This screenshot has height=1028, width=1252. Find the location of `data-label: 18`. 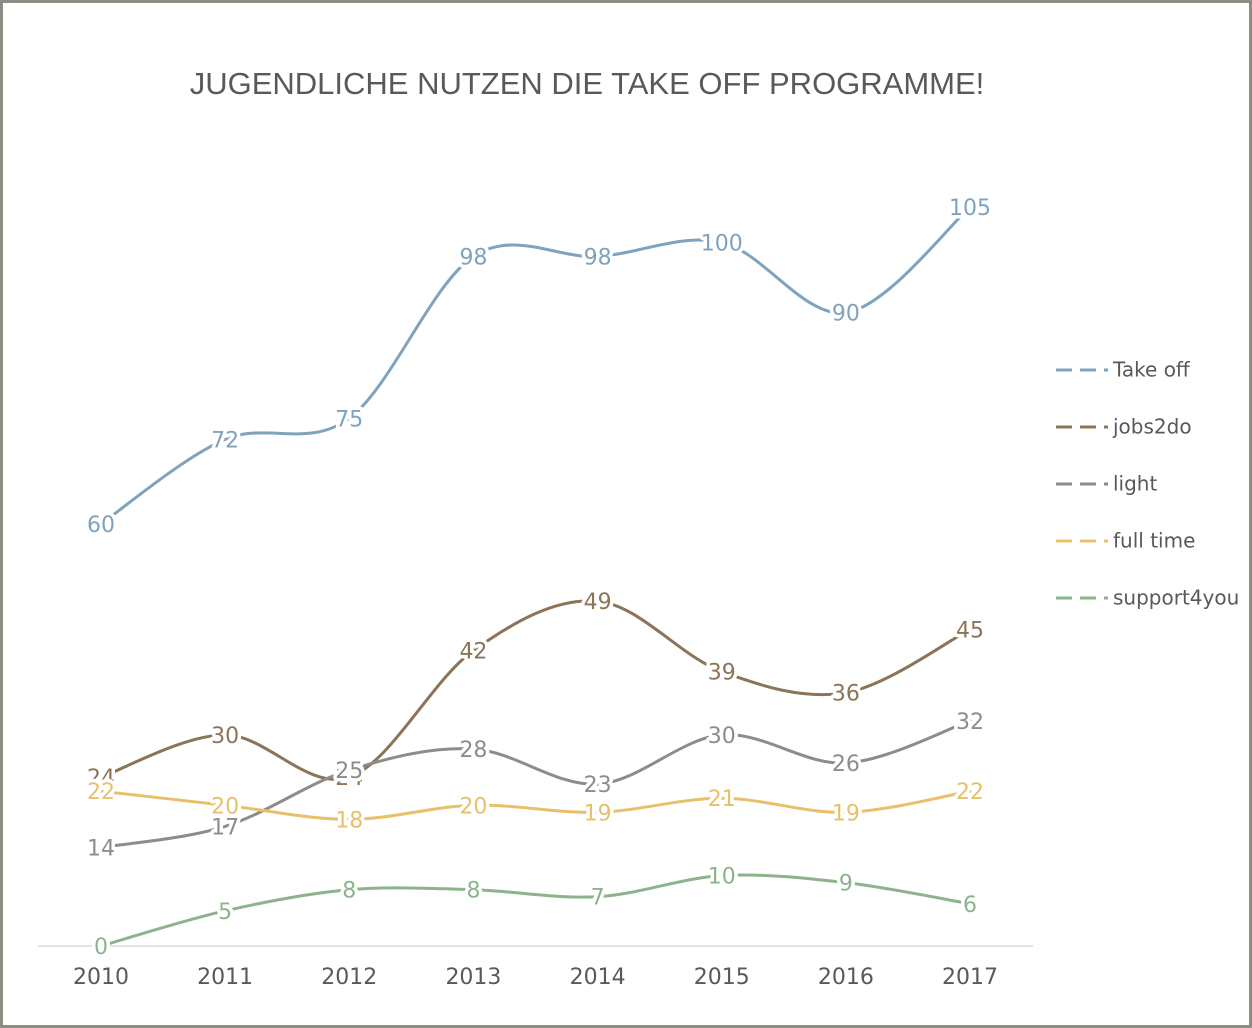

data-label: 18 is located at coordinates (349, 820).